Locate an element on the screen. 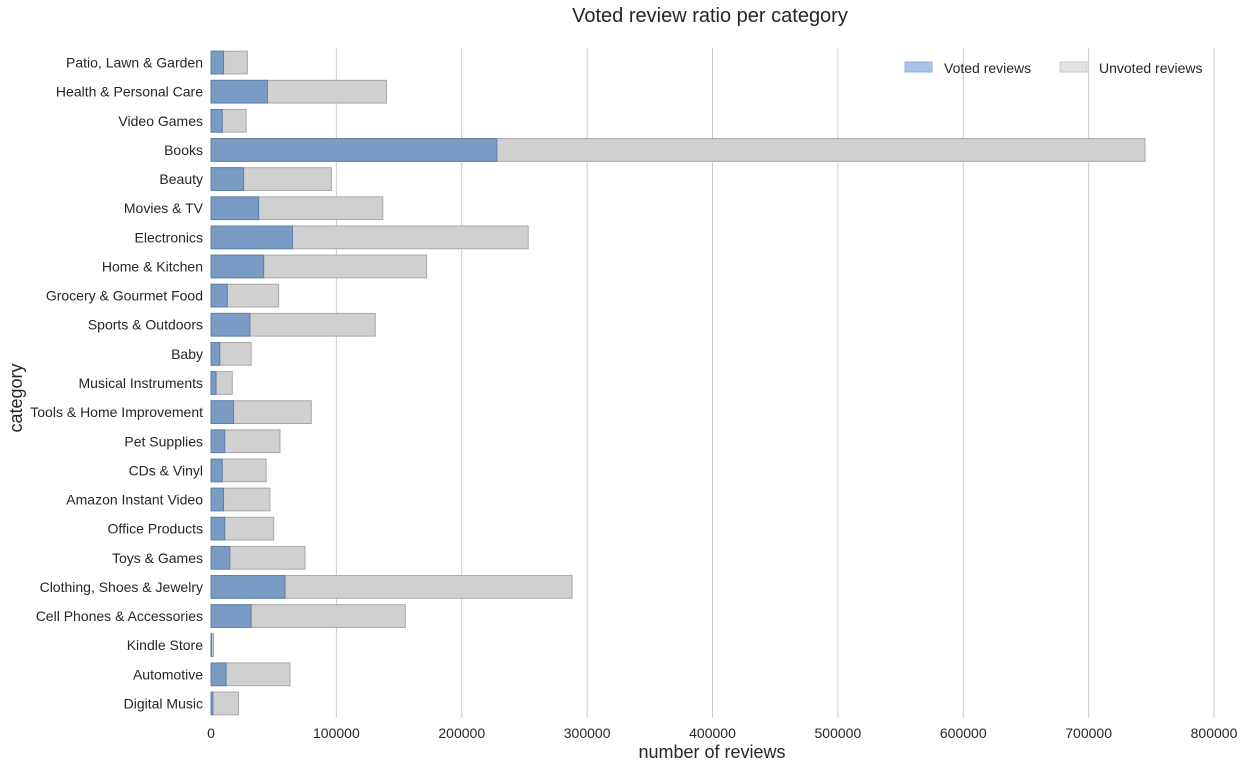  category-label: Video Games is located at coordinates (160, 121).